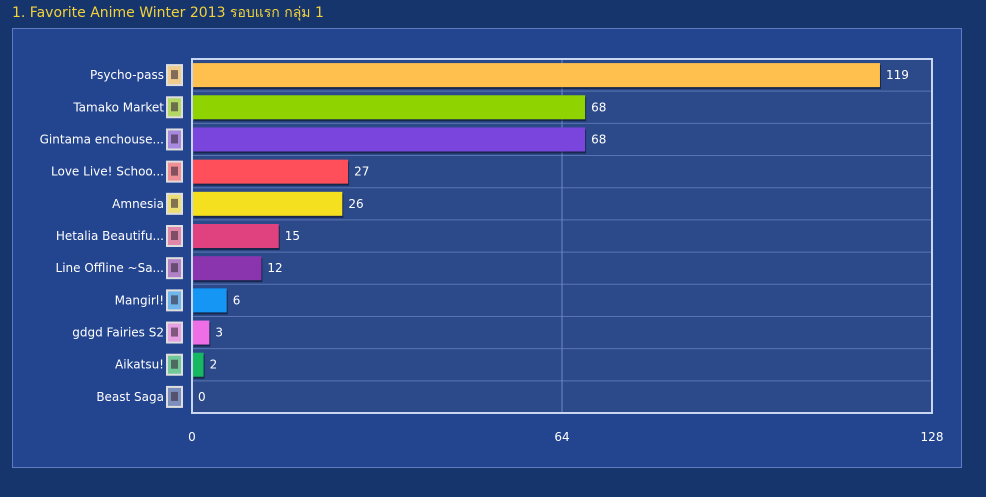 The width and height of the screenshot is (986, 497). Describe the element at coordinates (219, 333) in the screenshot. I see `bar-value-label: 3` at that location.